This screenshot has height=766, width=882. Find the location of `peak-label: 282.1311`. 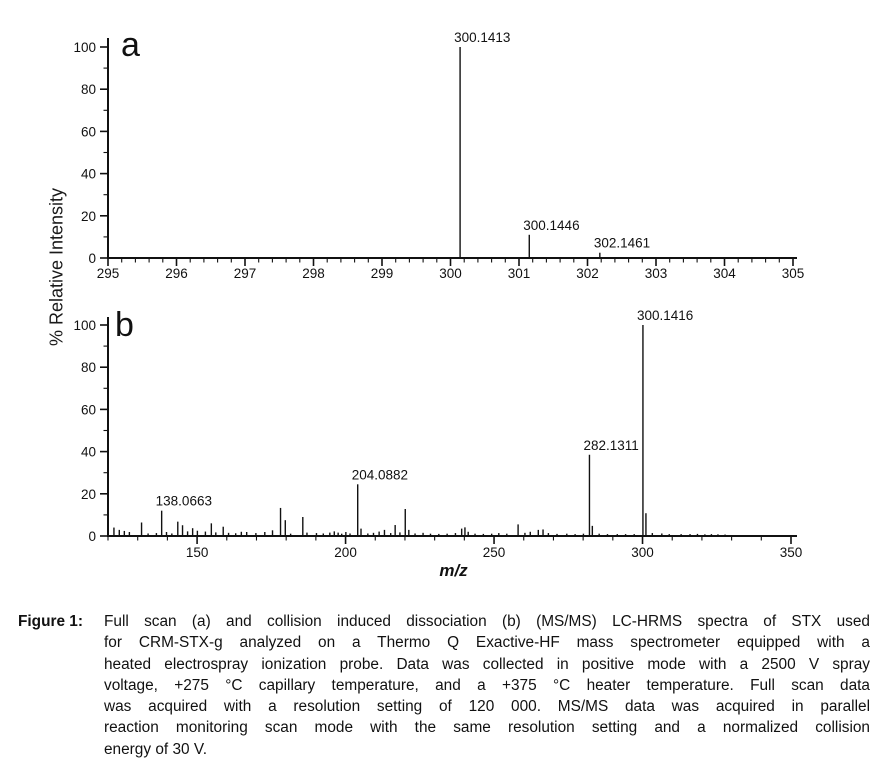

peak-label: 282.1311 is located at coordinates (610, 445).